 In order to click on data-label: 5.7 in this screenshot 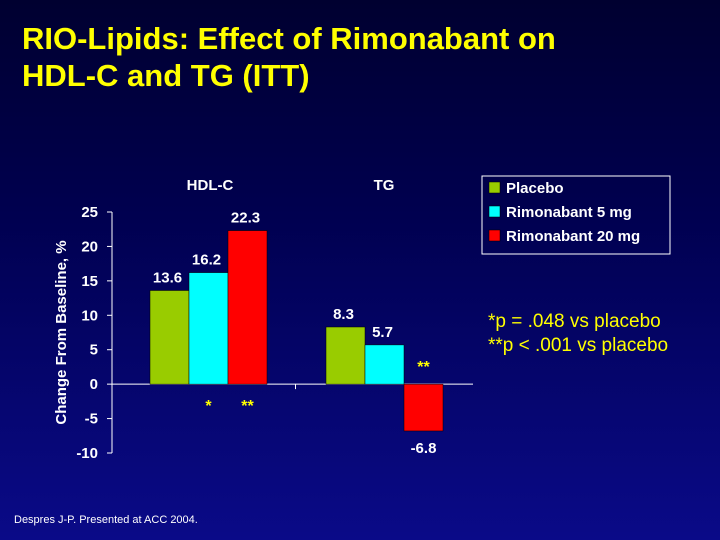, I will do `click(382, 332)`.